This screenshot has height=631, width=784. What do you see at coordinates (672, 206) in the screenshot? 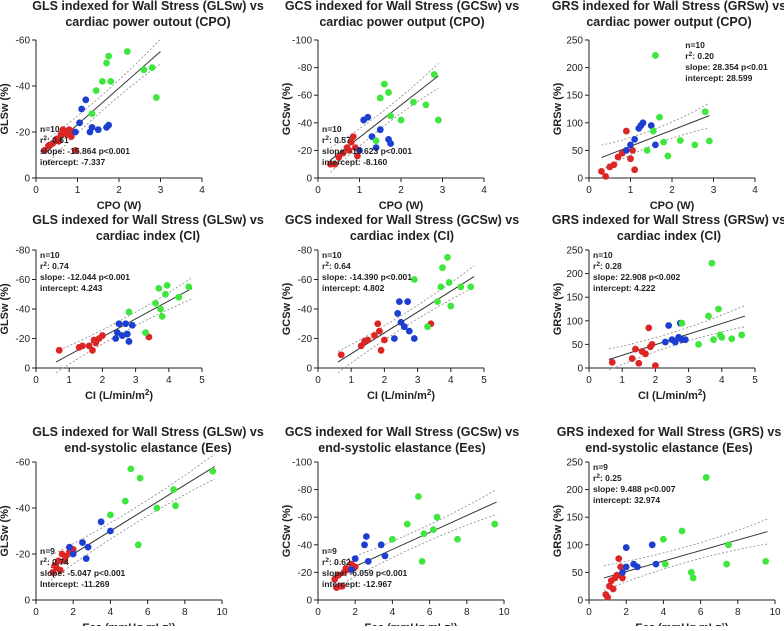
I see `x-axis-label: CPO (W)` at bounding box center [672, 206].